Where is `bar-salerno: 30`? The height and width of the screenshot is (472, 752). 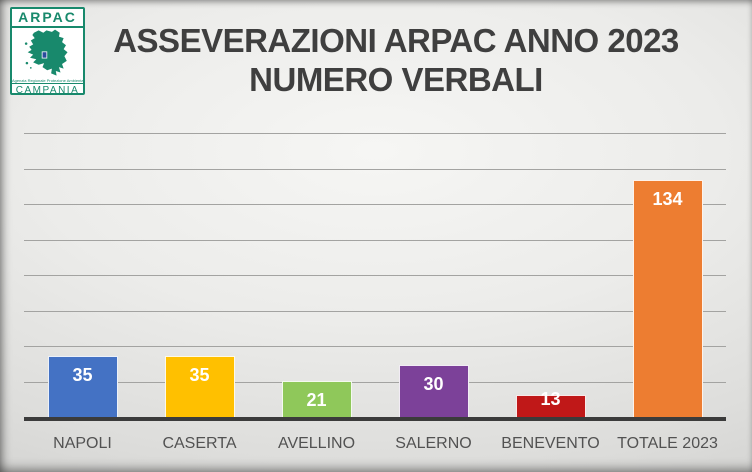 bar-salerno: 30 is located at coordinates (433, 391).